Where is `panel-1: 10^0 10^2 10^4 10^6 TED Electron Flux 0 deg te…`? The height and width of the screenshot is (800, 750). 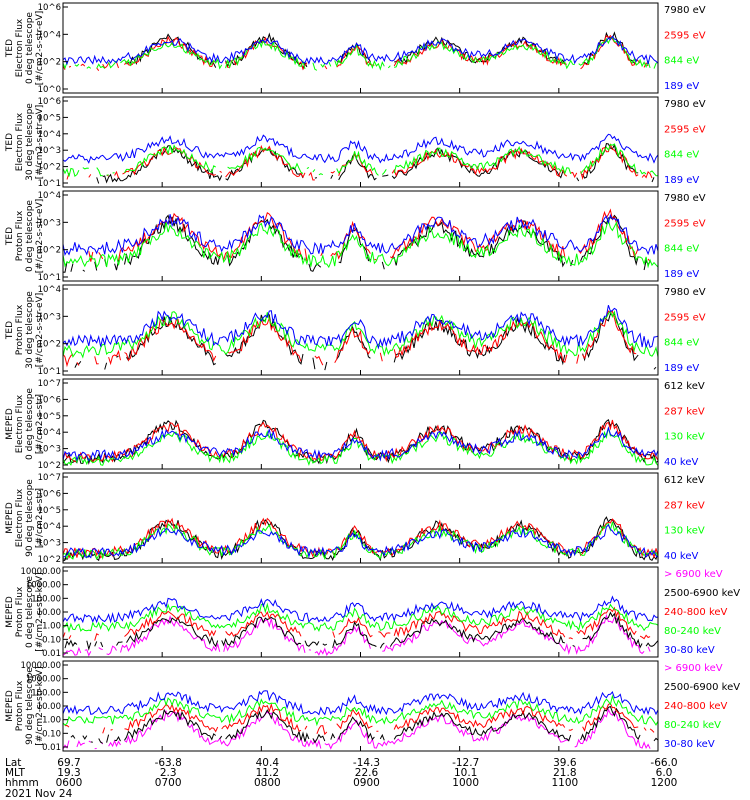 panel-1: 10^0 10^2 10^4 10^6 TED Electron Flux 0 deg te… is located at coordinates (355, 48).